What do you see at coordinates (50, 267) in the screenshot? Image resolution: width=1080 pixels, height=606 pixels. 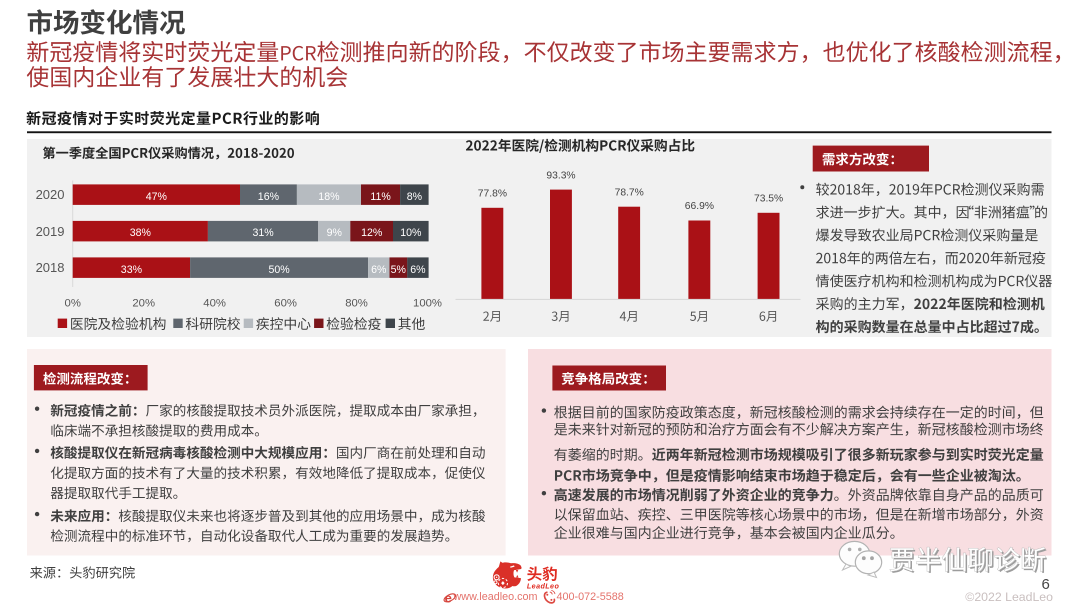 I see `svg-text: 2018` at bounding box center [50, 267].